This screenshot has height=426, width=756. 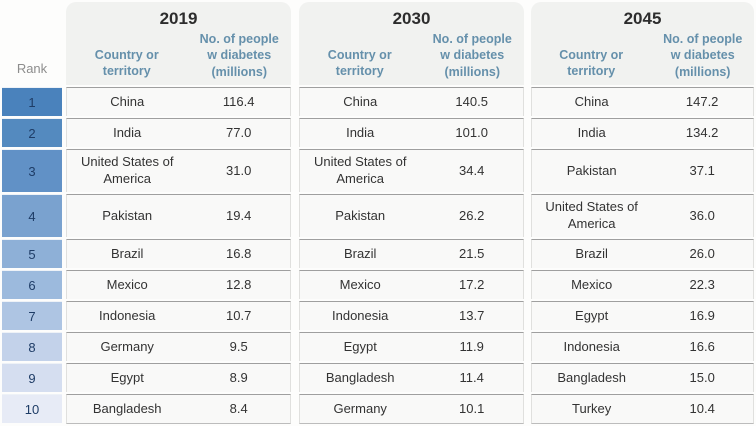 I want to click on value-cell: 77.0, so click(x=239, y=132).